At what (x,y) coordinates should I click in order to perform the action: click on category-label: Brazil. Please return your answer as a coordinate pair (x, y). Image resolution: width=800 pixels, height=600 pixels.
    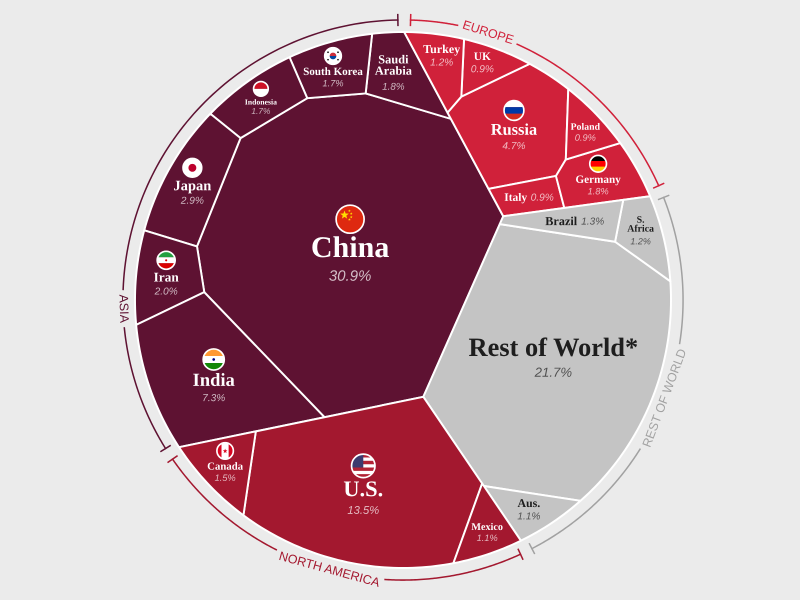
    Looking at the image, I should click on (561, 221).